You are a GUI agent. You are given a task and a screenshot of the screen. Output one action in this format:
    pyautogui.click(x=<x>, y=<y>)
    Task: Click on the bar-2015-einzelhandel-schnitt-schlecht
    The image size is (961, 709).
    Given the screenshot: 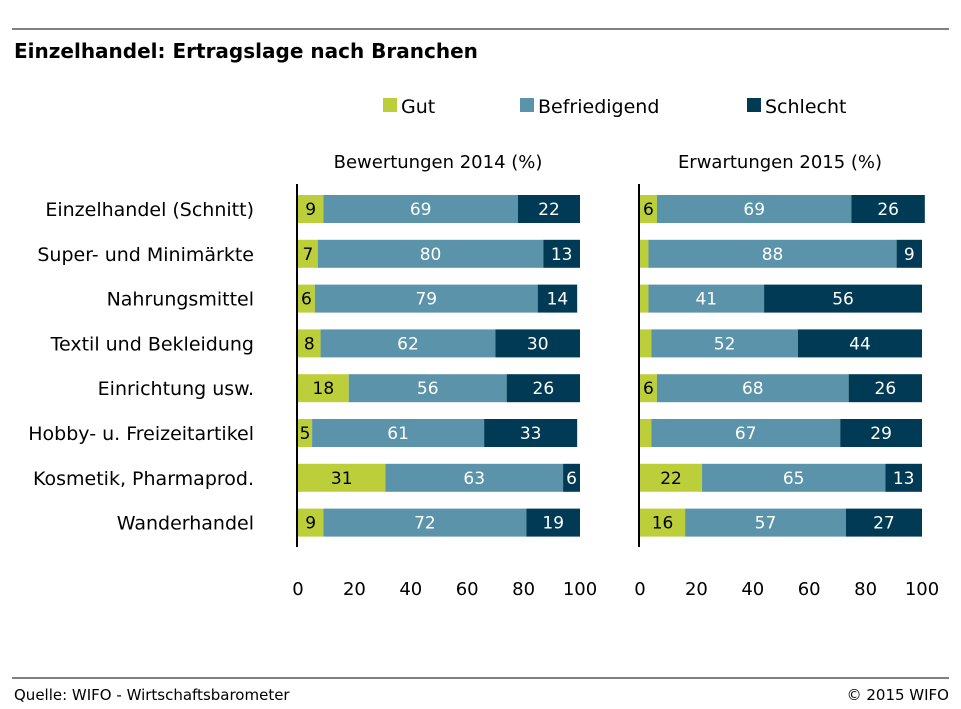 What is the action you would take?
    pyautogui.click(x=888, y=209)
    